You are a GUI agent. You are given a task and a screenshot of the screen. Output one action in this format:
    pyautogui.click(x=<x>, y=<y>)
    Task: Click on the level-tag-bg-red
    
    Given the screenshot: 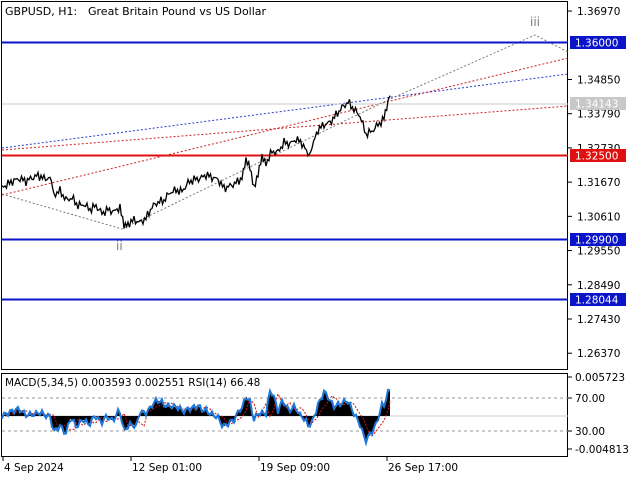 What is the action you would take?
    pyautogui.click(x=598, y=155)
    